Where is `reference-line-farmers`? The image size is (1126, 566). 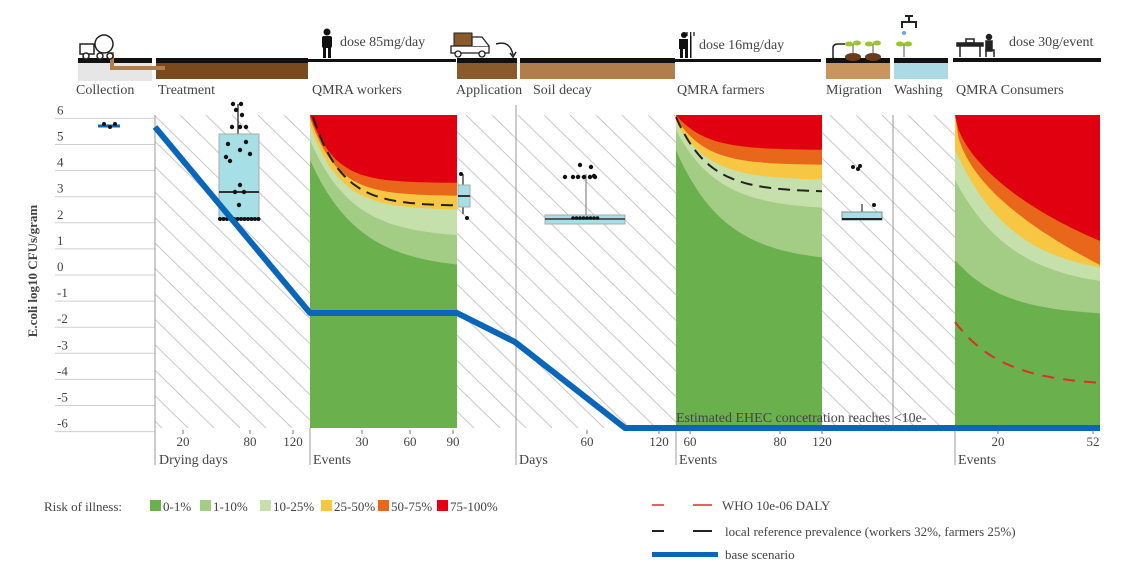
reference-line-farmers is located at coordinates (749, 154).